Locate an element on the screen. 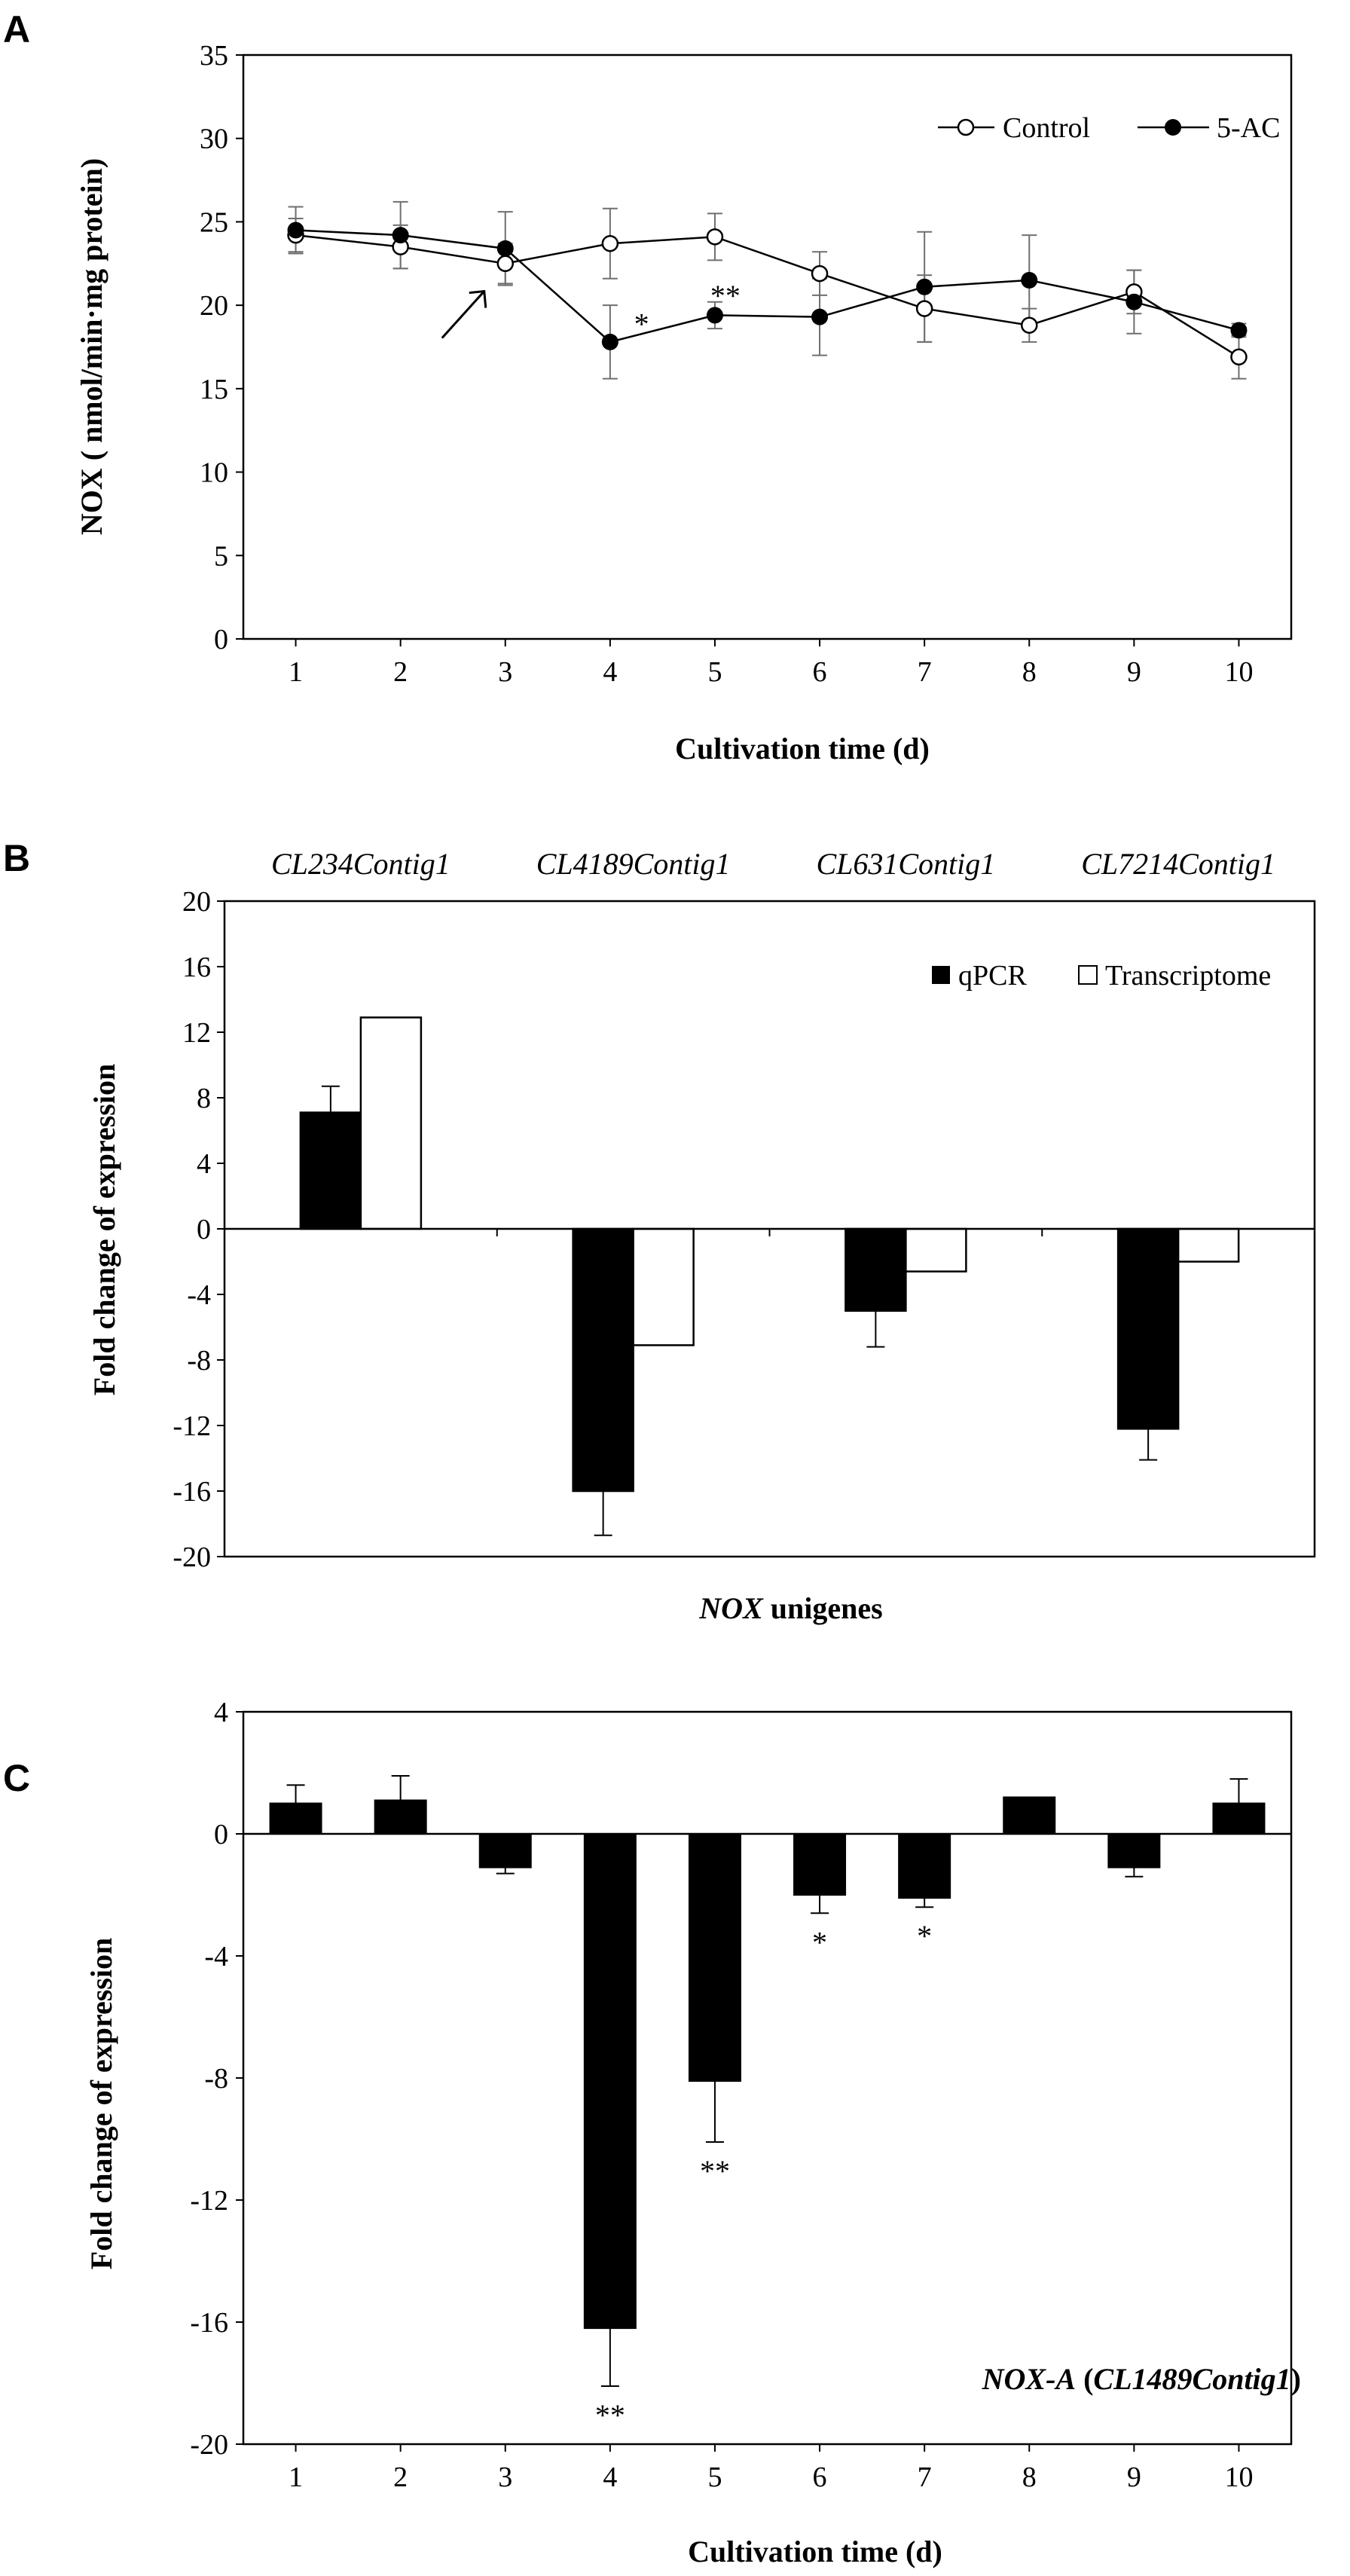  x-tick-label-a: 8 is located at coordinates (1029, 672).